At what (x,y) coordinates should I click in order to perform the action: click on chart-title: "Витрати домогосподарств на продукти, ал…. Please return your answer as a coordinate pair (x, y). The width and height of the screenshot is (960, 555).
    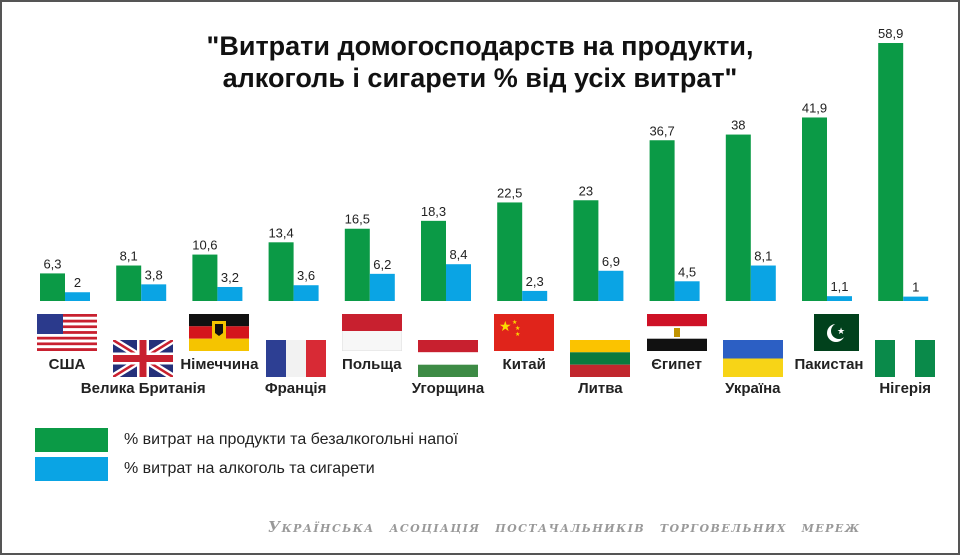
    Looking at the image, I should click on (480, 62).